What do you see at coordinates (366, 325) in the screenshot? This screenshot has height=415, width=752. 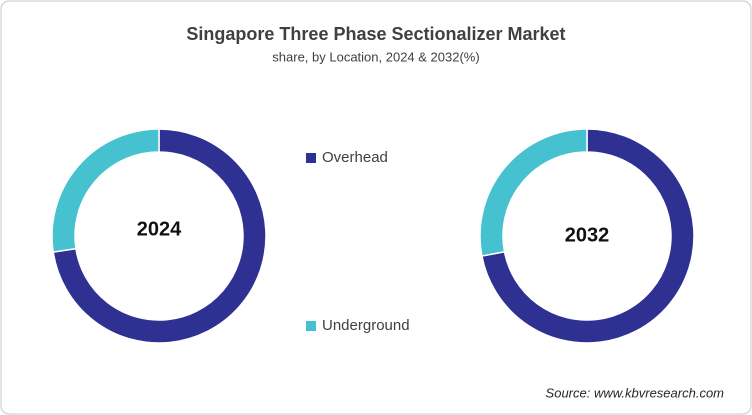 I see `legend-label: Underground` at bounding box center [366, 325].